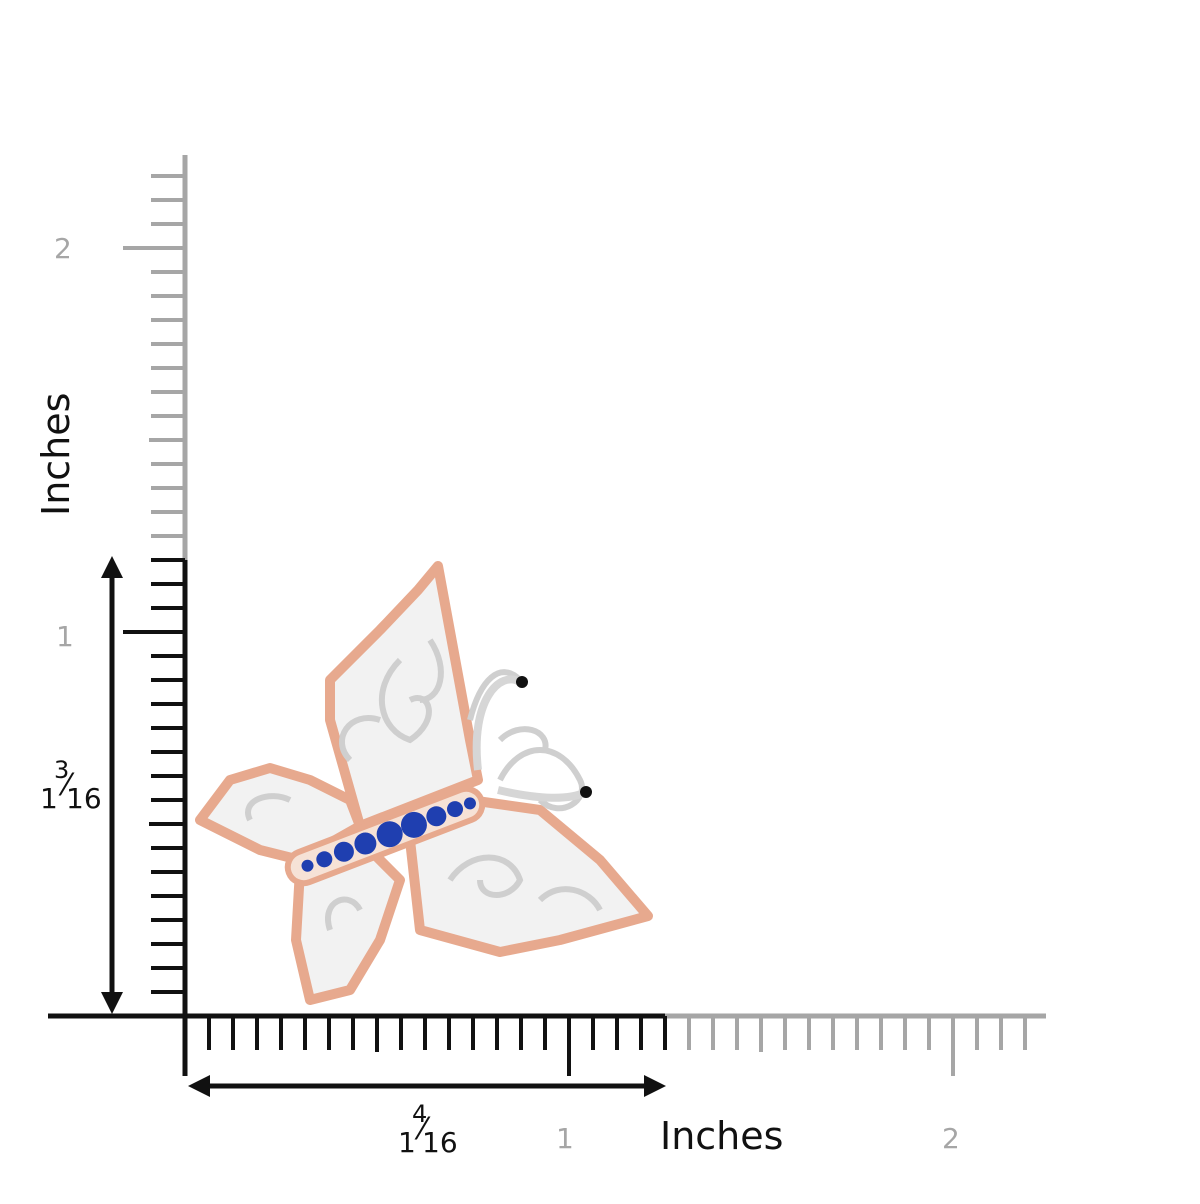  Describe the element at coordinates (56, 454) in the screenshot. I see `y-axis-unit-label: Inches` at that location.